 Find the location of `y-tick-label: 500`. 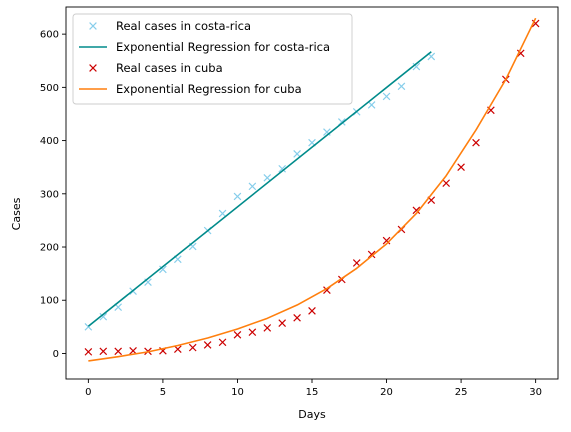

y-tick-label: 500 is located at coordinates (49, 88).